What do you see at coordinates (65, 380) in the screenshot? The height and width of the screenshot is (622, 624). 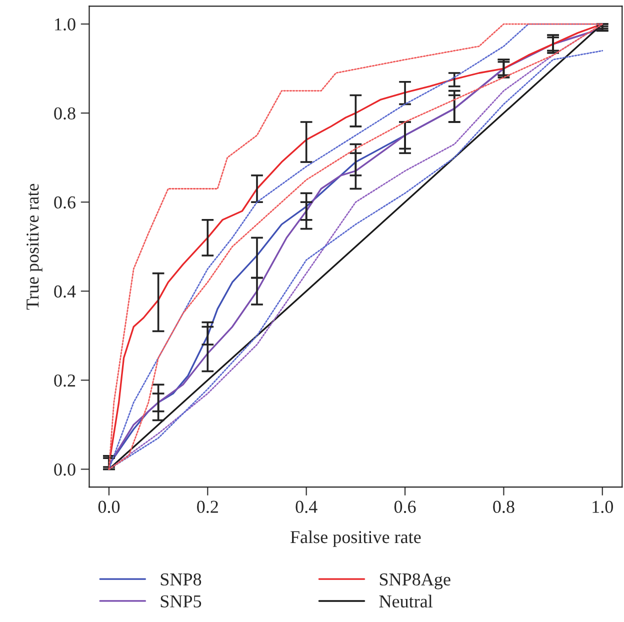 I see `y-tick-label: 0.2` at bounding box center [65, 380].